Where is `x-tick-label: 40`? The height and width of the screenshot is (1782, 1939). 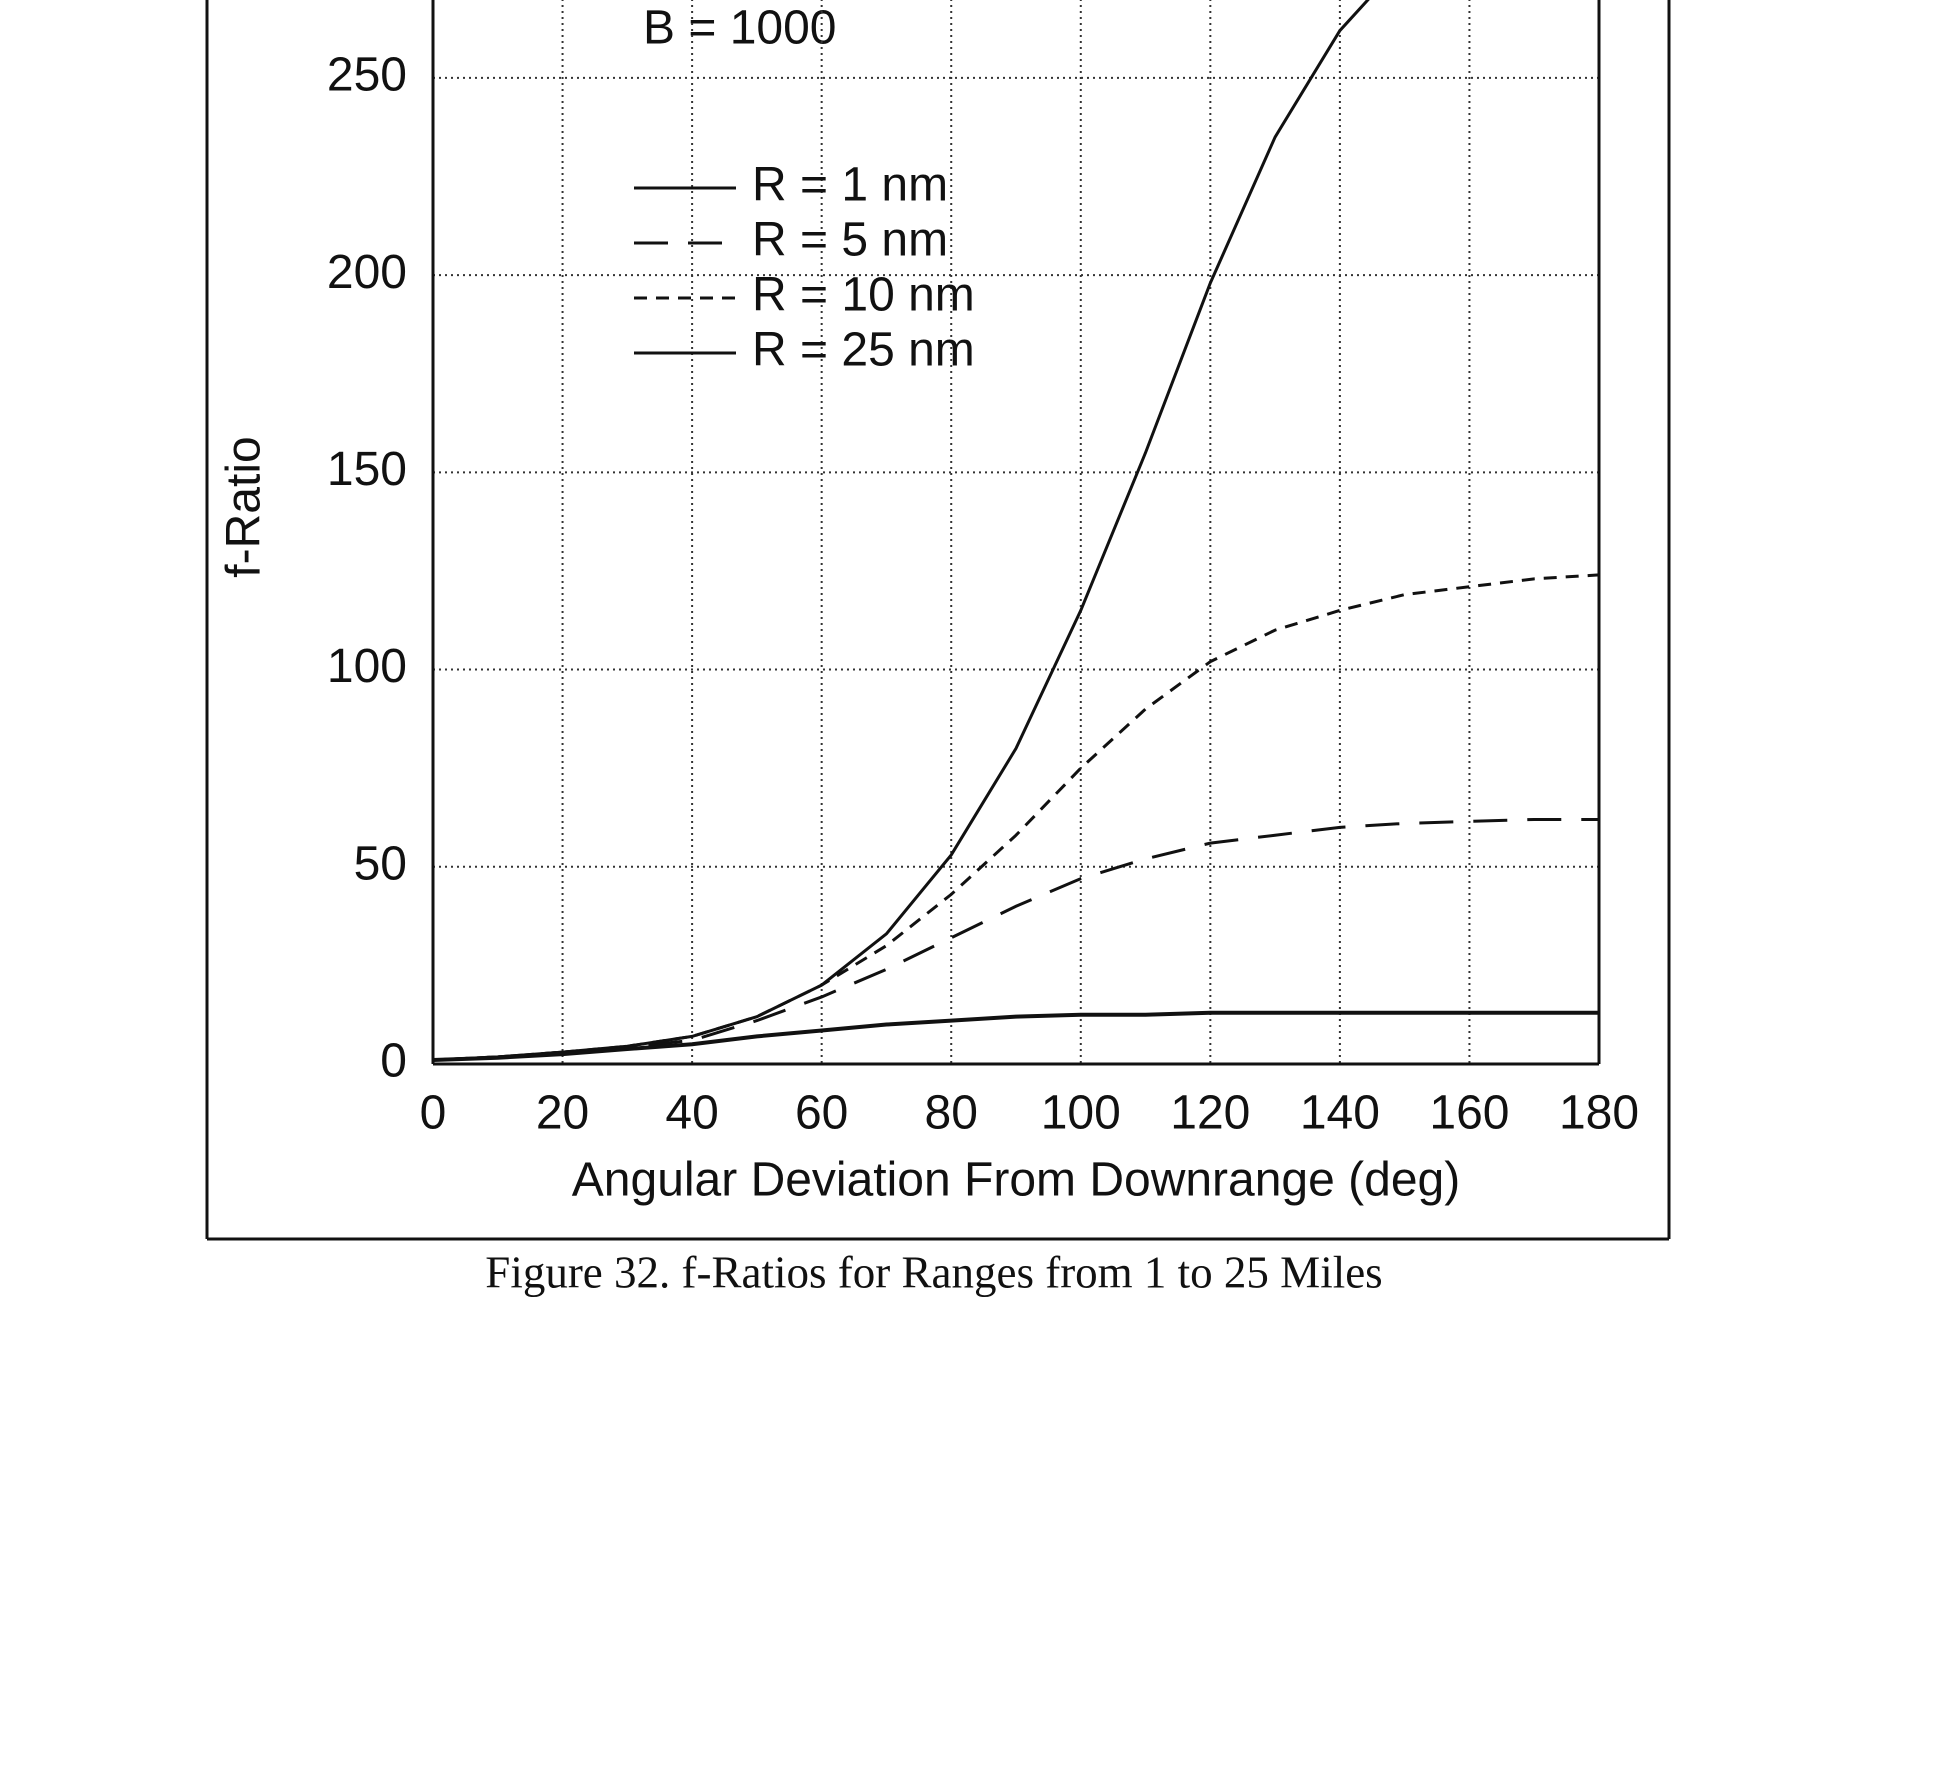
x-tick-label: 40 is located at coordinates (691, 1113).